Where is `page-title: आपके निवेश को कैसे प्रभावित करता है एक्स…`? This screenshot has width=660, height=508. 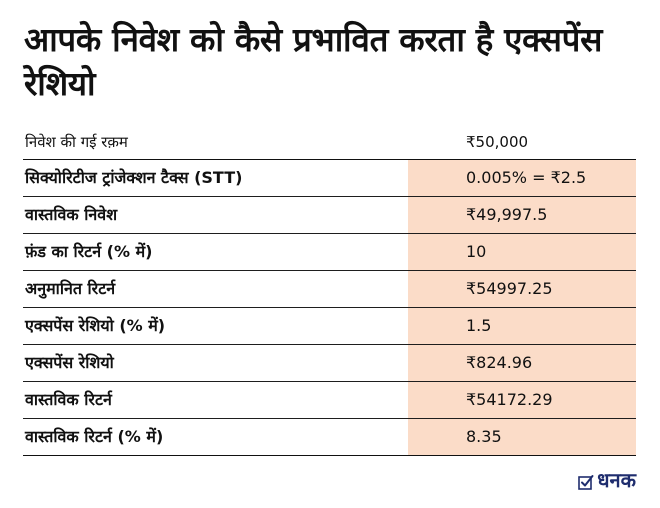 page-title: आपके निवेश को कैसे प्रभावित करता है एक्स… is located at coordinates (313, 61).